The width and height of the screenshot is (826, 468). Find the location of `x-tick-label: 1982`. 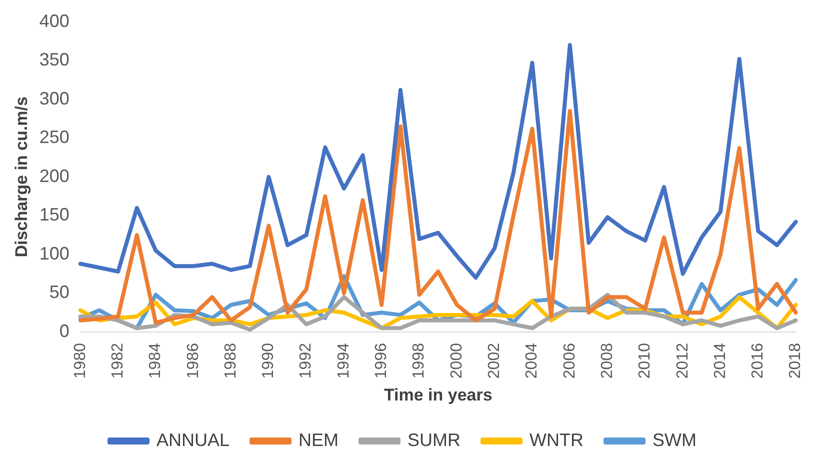

x-tick-label: 1982 is located at coordinates (117, 360).